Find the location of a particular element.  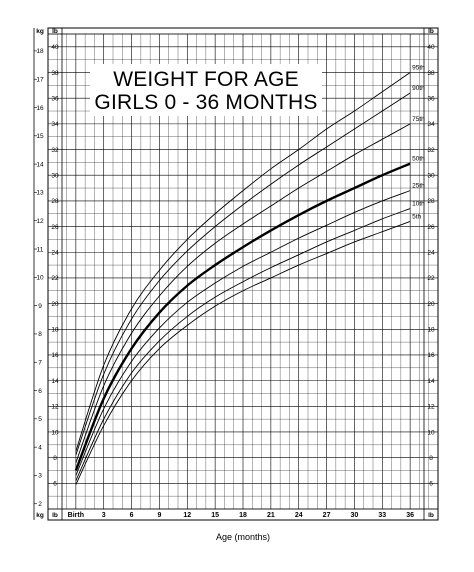

x-tick-label: 18 is located at coordinates (243, 515).